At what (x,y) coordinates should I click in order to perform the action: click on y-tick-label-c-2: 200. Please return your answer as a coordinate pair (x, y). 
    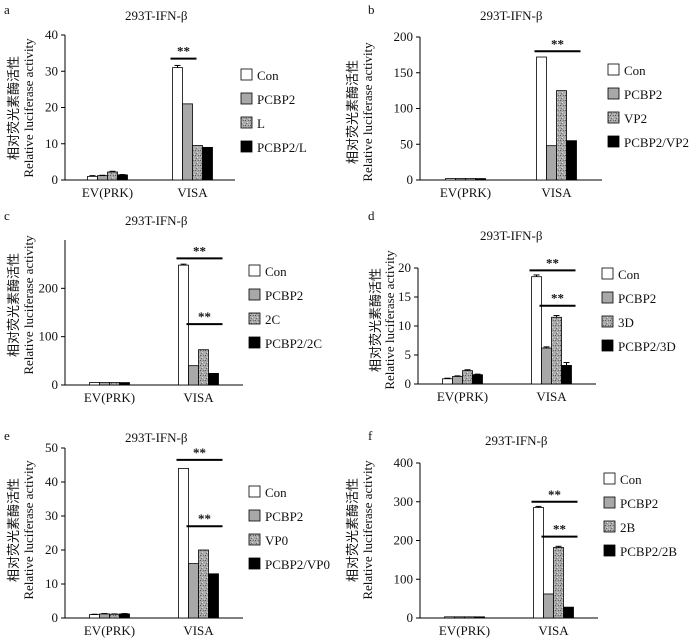
    Looking at the image, I should click on (49, 287).